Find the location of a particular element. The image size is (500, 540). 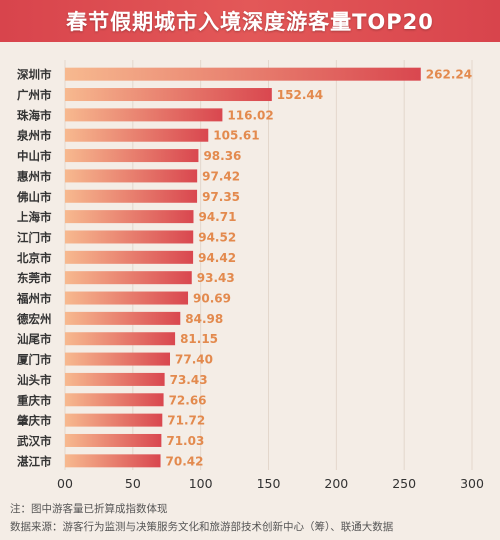

value-label: 262.24 is located at coordinates (449, 75).